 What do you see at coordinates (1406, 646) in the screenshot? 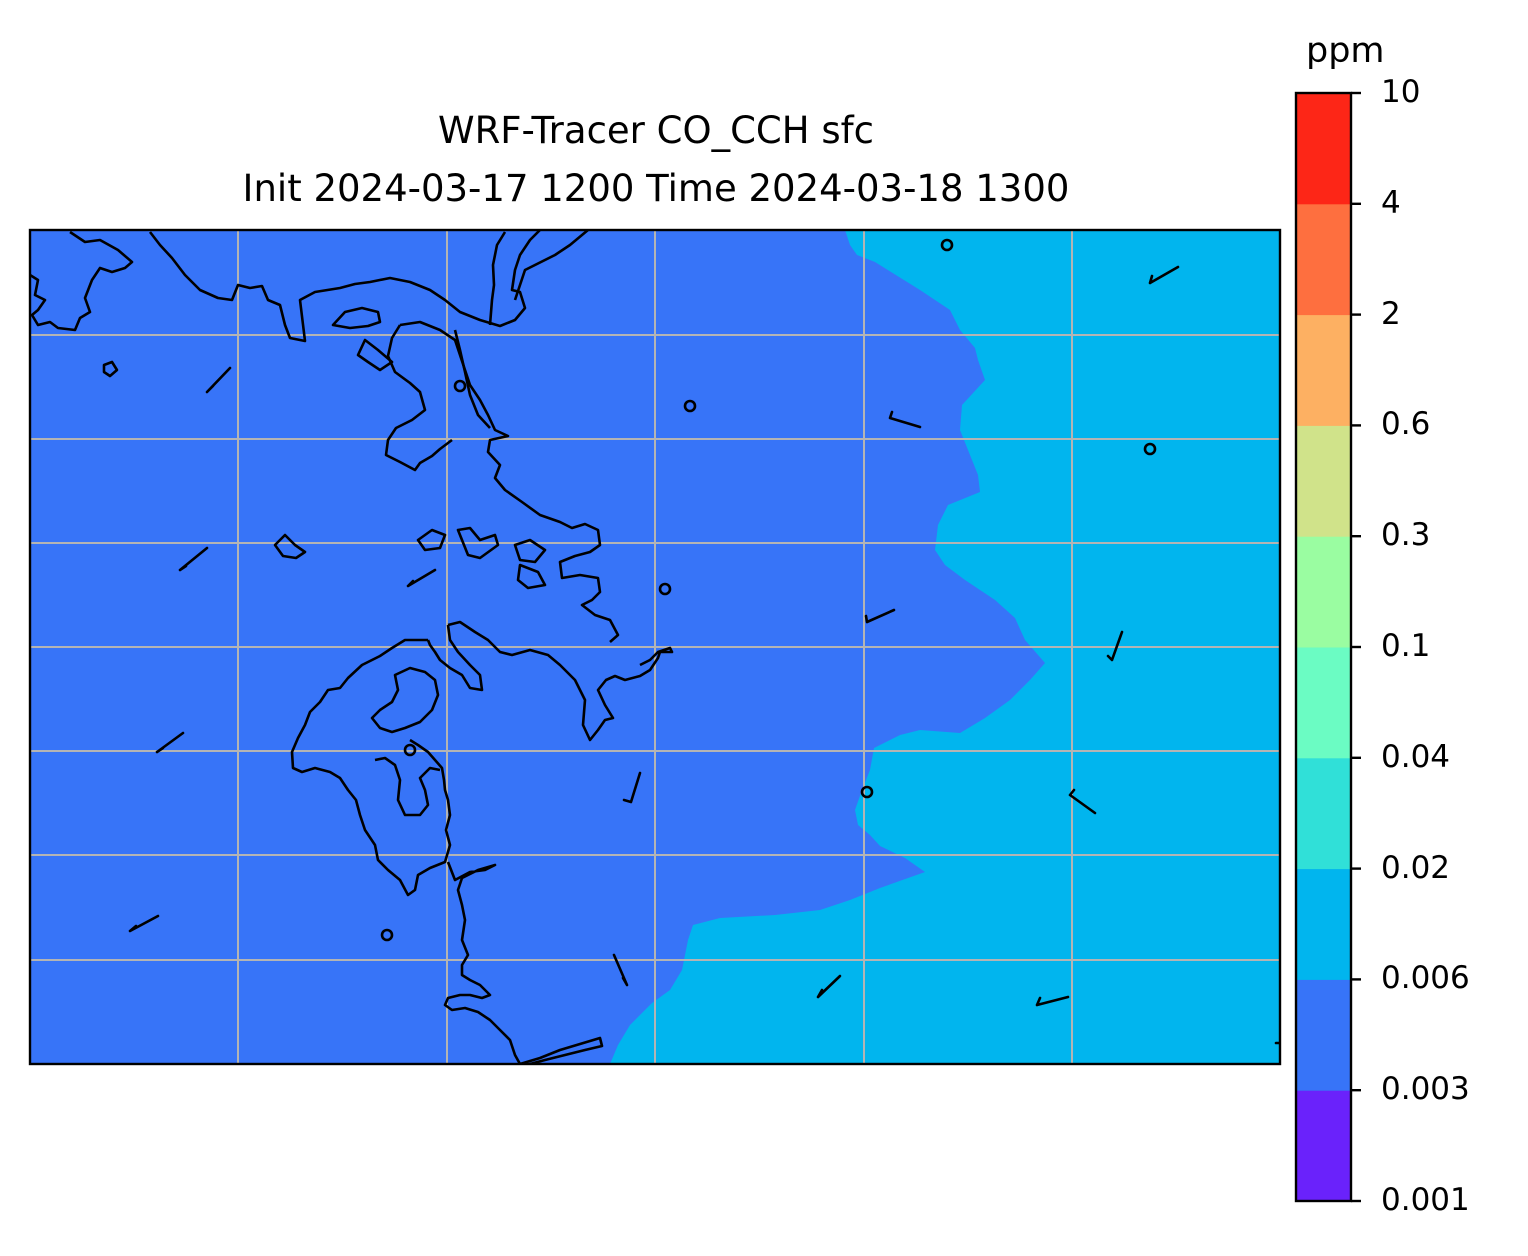
I see `colorbar-tick-label: 0.1` at bounding box center [1406, 646].